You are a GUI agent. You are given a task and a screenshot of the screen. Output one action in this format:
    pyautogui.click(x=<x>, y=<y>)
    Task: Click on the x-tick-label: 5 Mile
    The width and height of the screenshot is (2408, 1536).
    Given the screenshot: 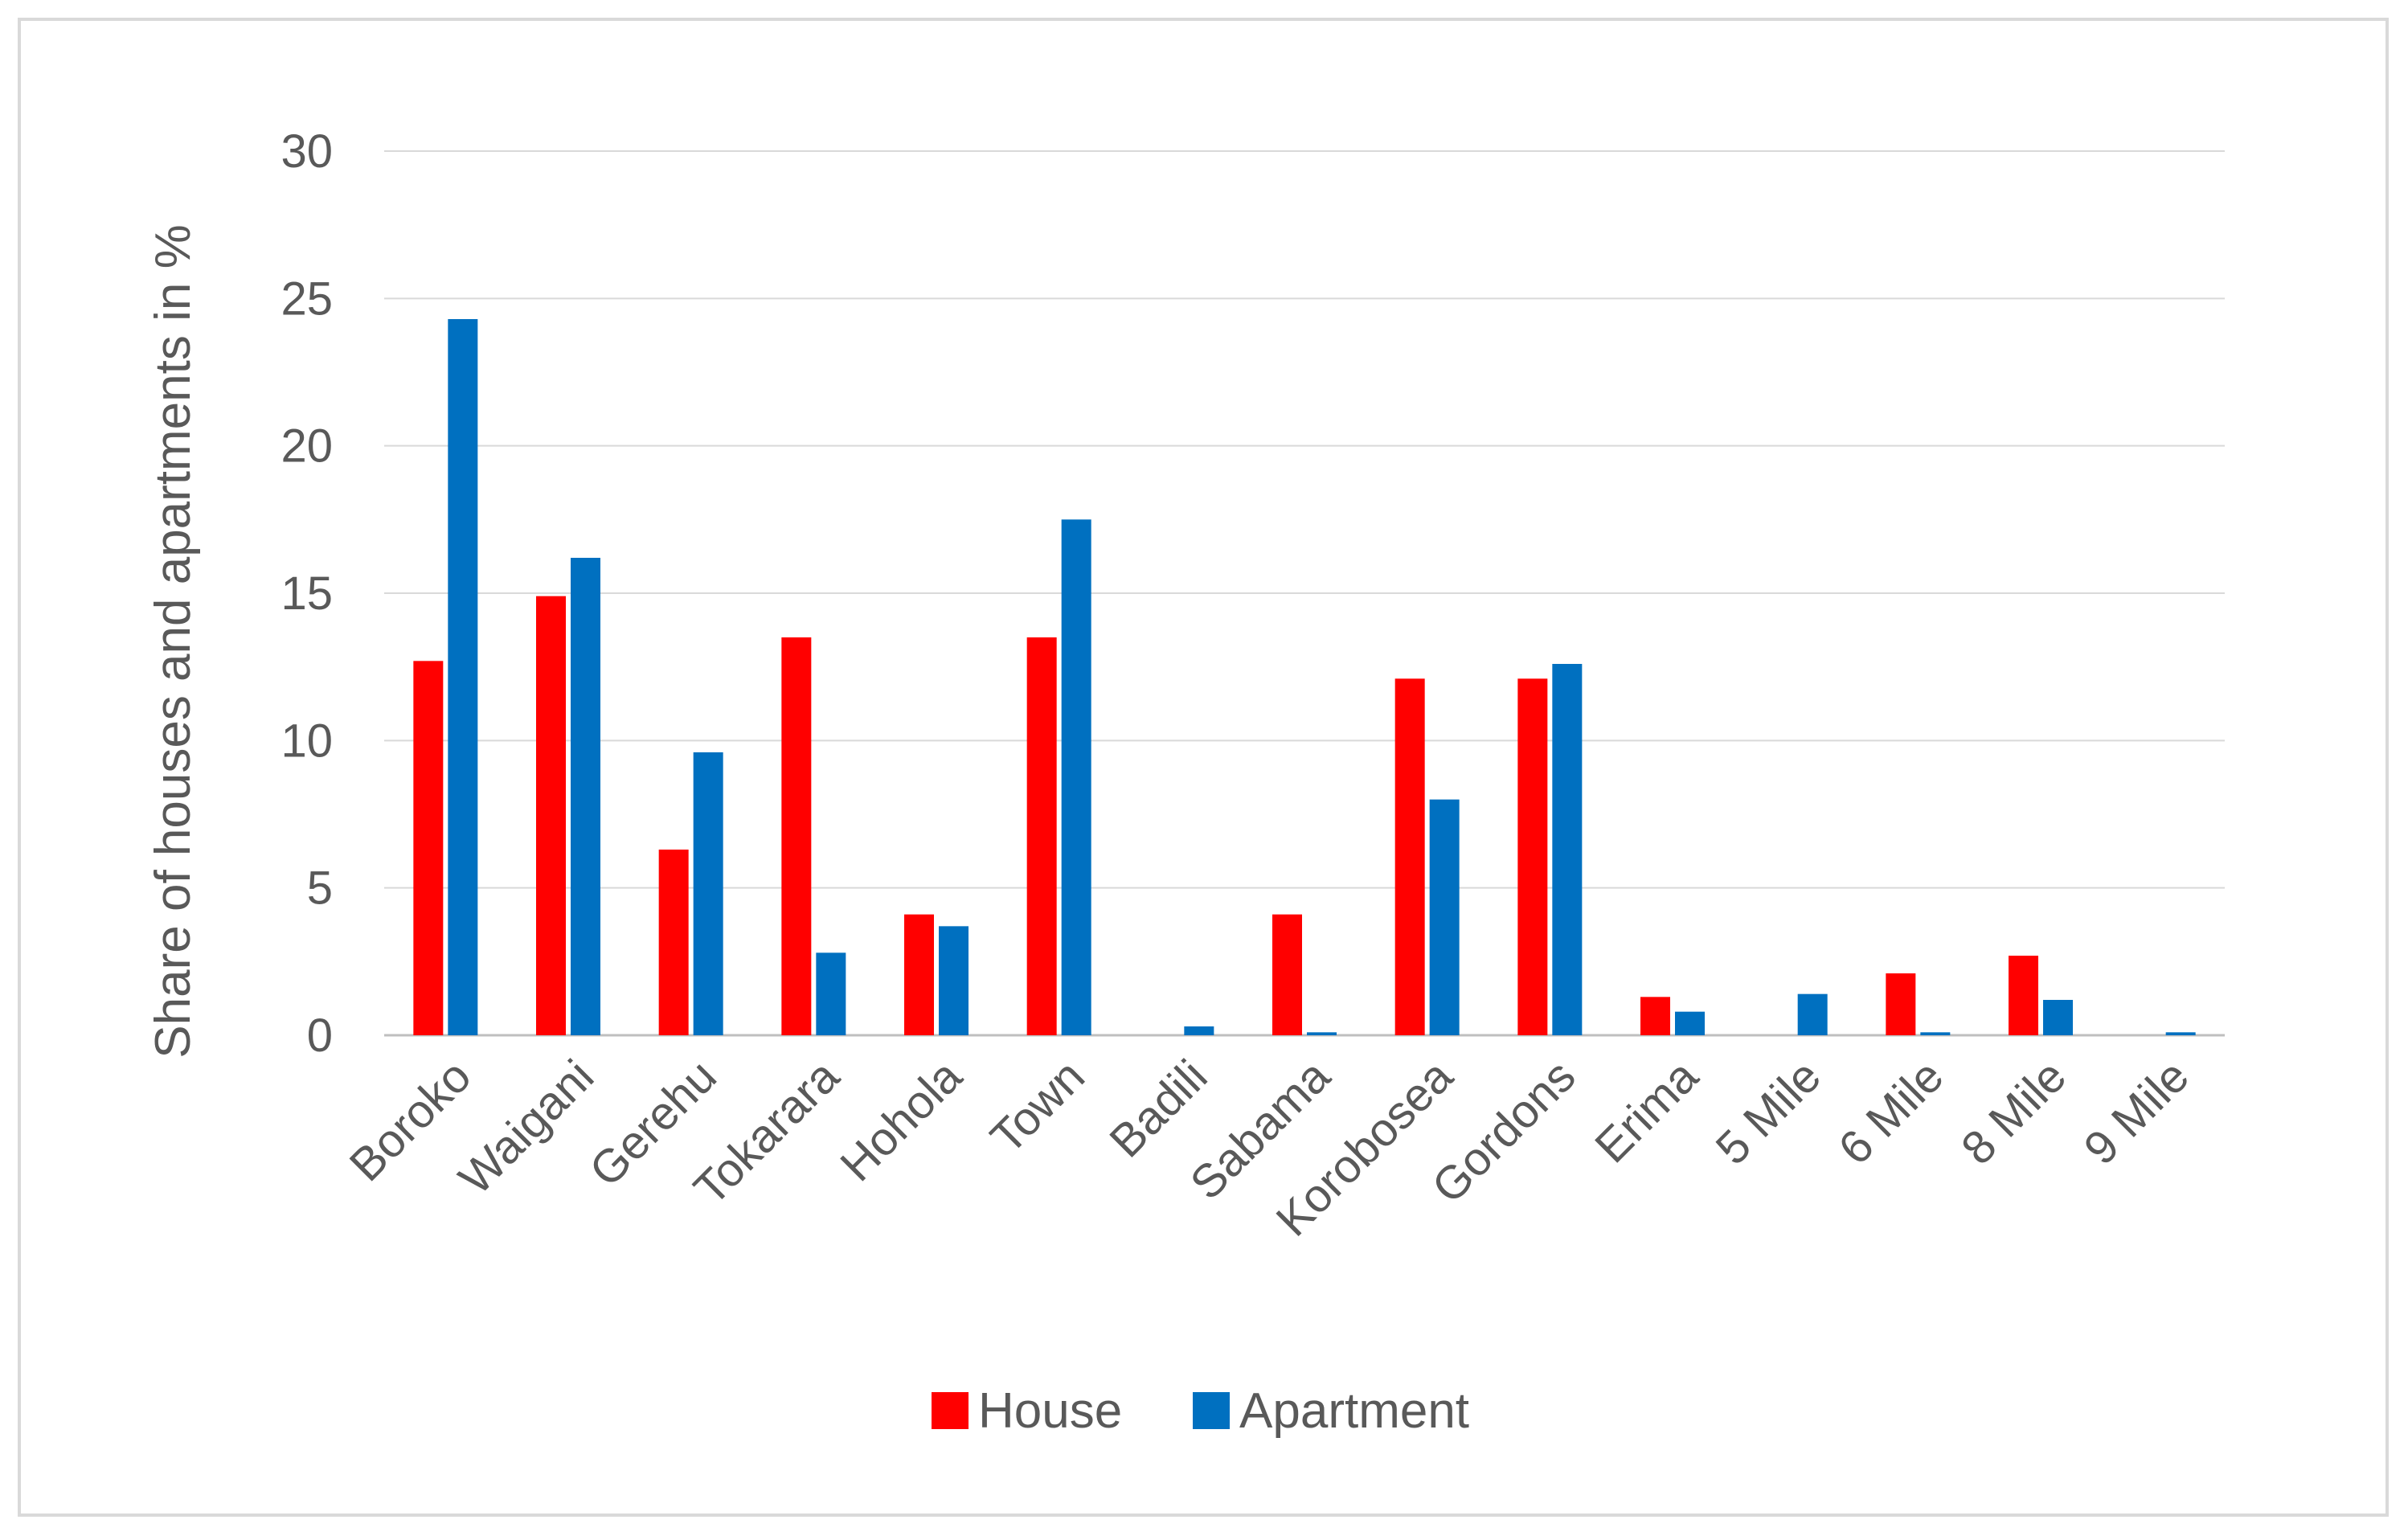 What is the action you would take?
    pyautogui.click(x=1768, y=1112)
    